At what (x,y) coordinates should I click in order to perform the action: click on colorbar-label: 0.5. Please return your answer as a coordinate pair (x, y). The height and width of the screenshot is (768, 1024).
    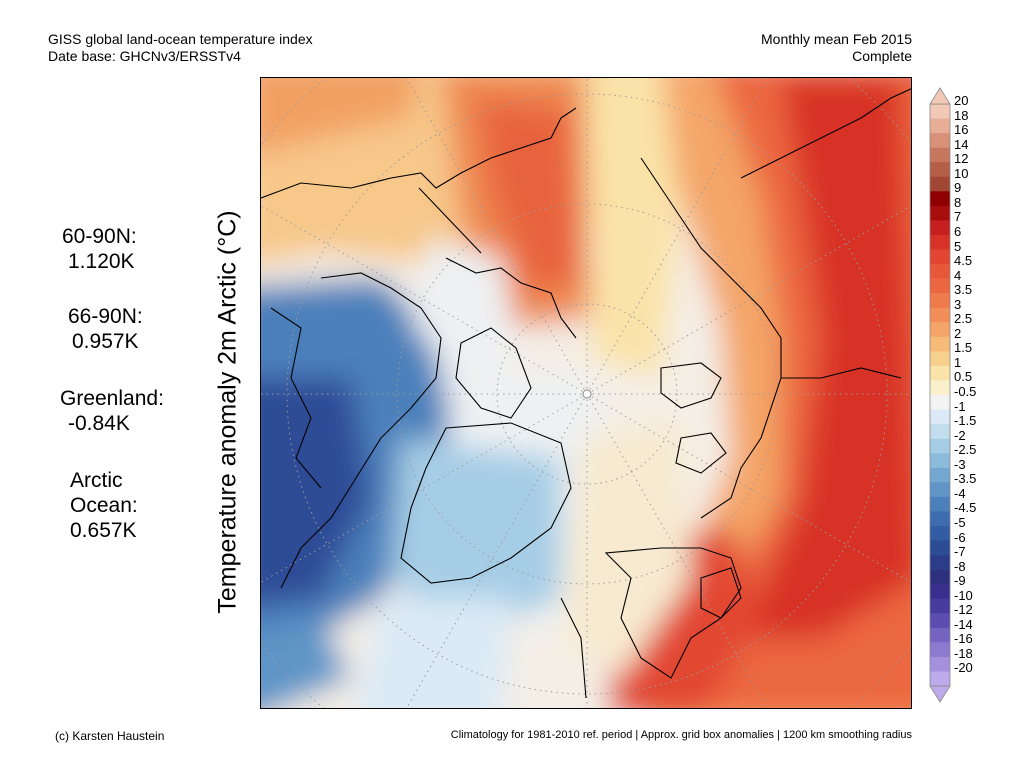
    Looking at the image, I should click on (963, 377).